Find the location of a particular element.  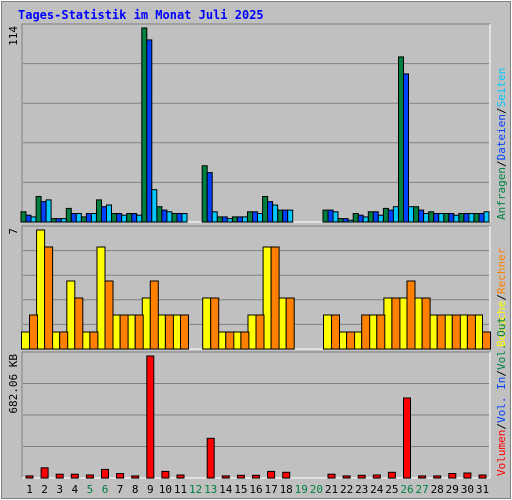

x-tick-label: 30 is located at coordinates (467, 489).